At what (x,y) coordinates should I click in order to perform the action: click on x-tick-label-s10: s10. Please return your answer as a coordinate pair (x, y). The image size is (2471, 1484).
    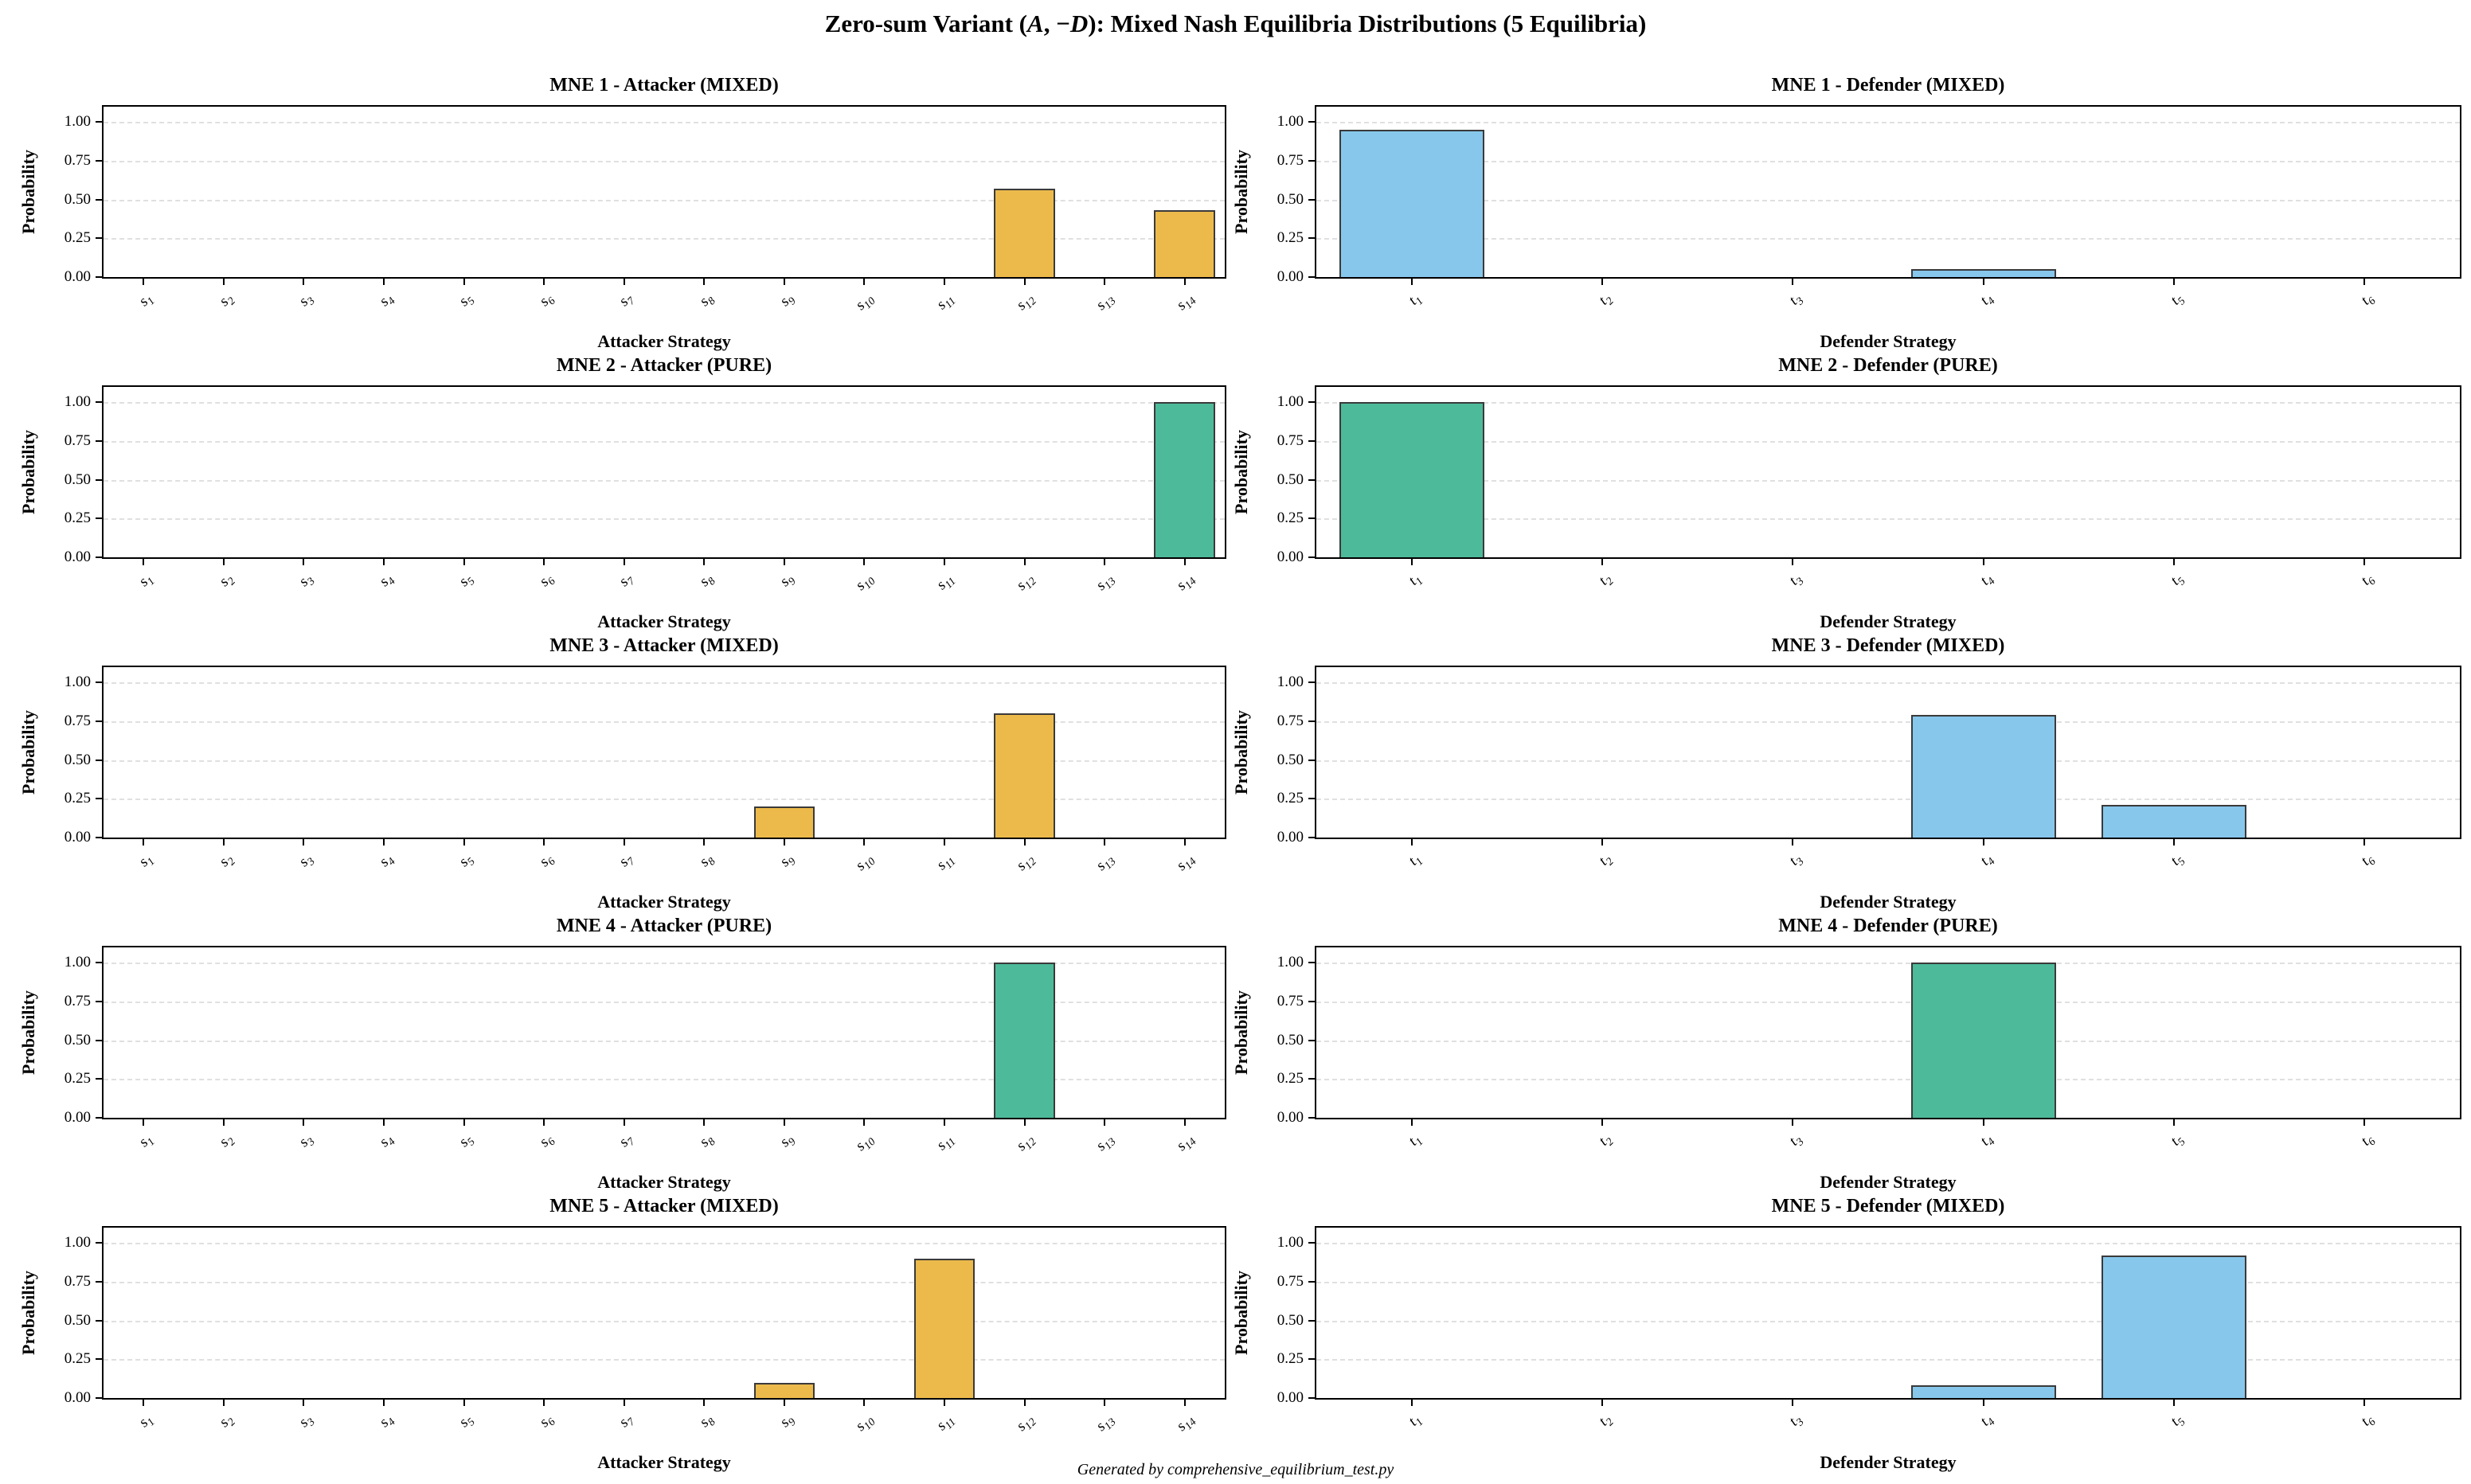
    Looking at the image, I should click on (865, 1144).